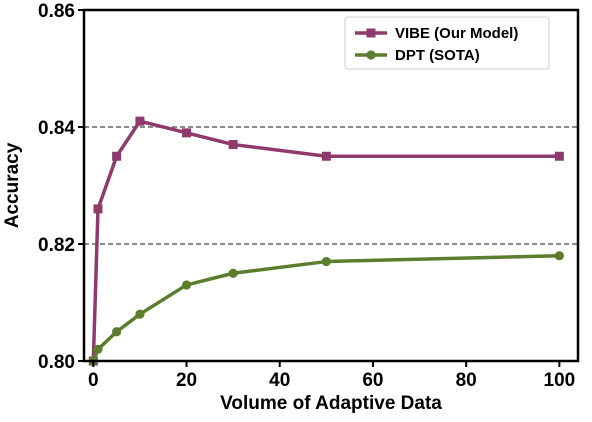  Describe the element at coordinates (186, 380) in the screenshot. I see `x-tick-label-1: 20` at that location.